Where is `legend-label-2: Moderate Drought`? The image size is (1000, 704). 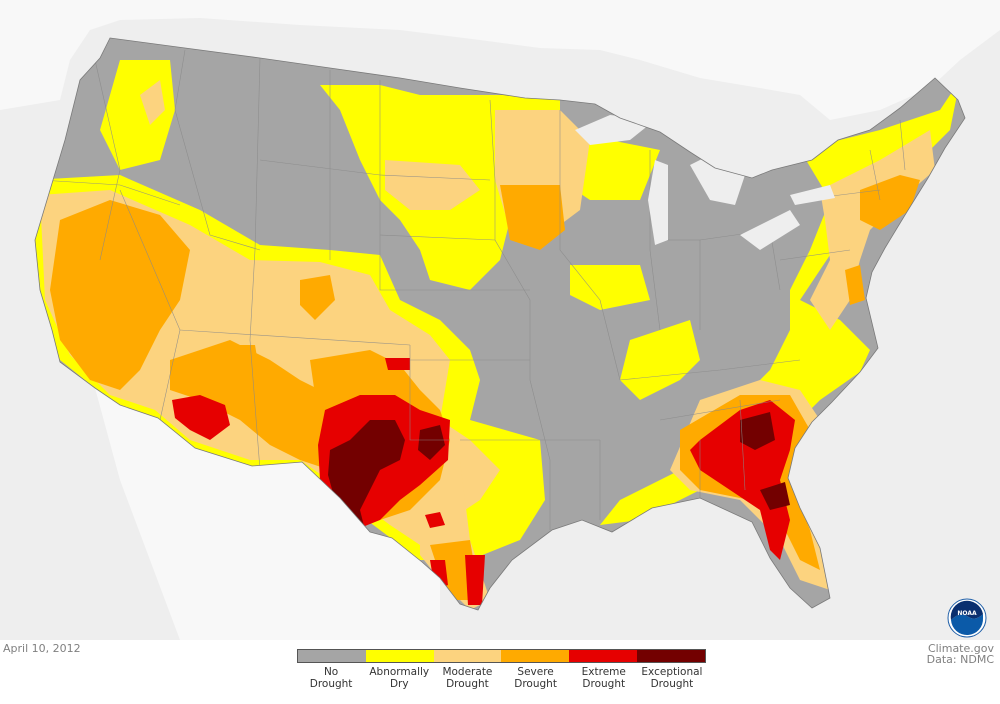
legend-label-2: Moderate Drought is located at coordinates (467, 678).